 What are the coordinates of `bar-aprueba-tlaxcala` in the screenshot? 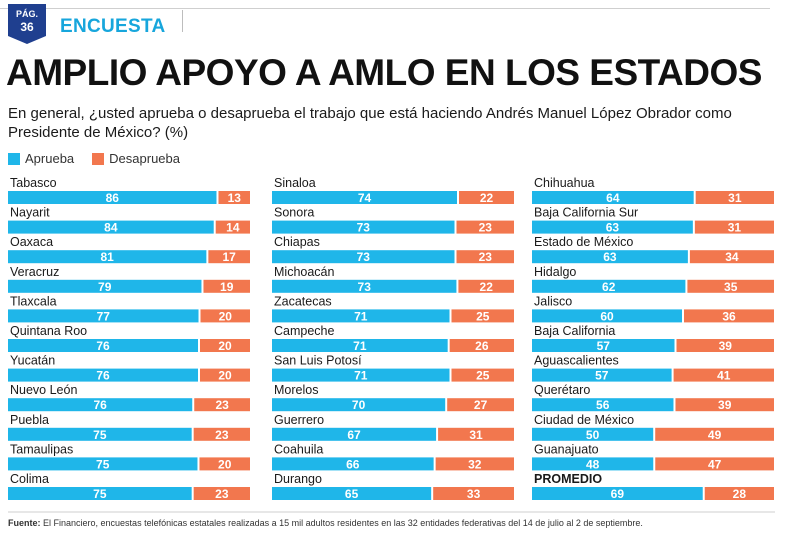 It's located at (103, 316).